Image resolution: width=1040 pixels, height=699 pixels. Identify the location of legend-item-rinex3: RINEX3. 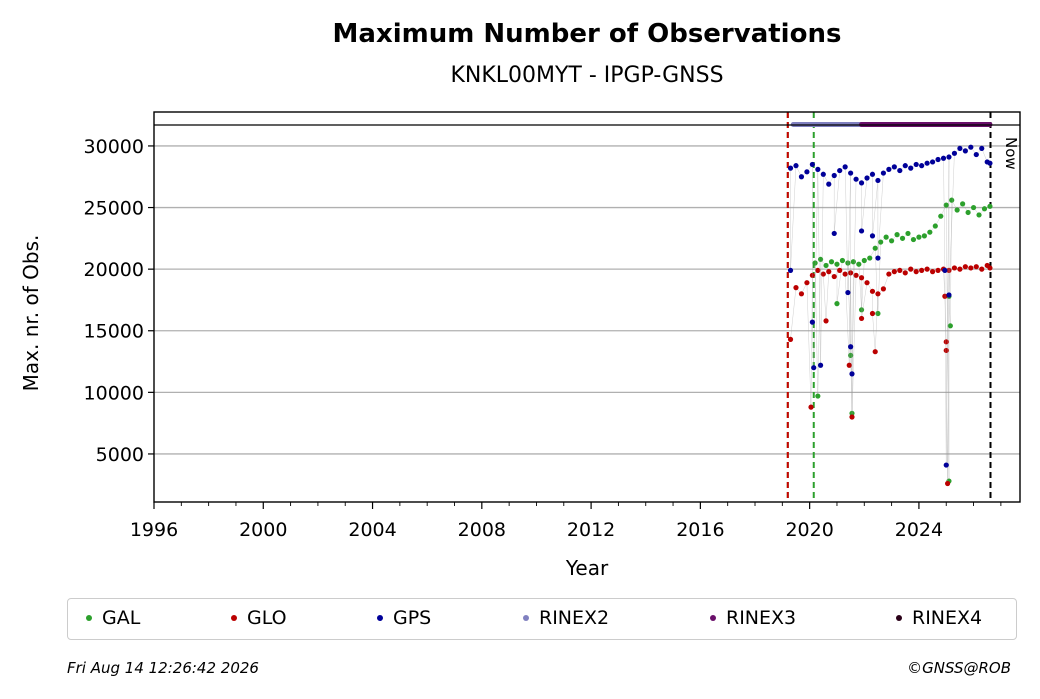
(753, 618).